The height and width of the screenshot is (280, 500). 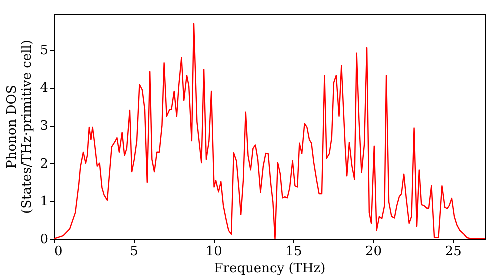 I want to click on y-tick-label: 5, so click(x=44, y=50).